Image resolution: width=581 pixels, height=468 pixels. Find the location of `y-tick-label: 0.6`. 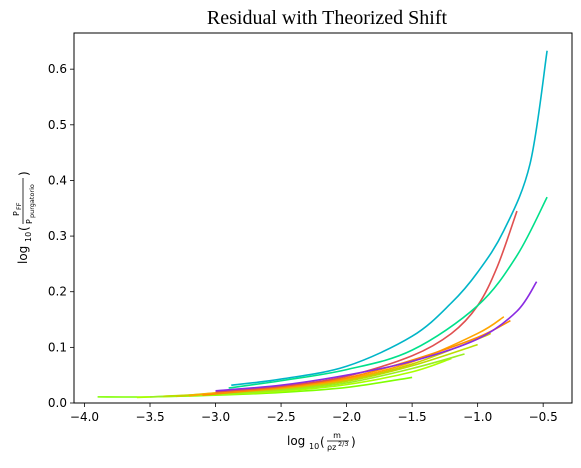

y-tick-label: 0.6 is located at coordinates (57, 69).